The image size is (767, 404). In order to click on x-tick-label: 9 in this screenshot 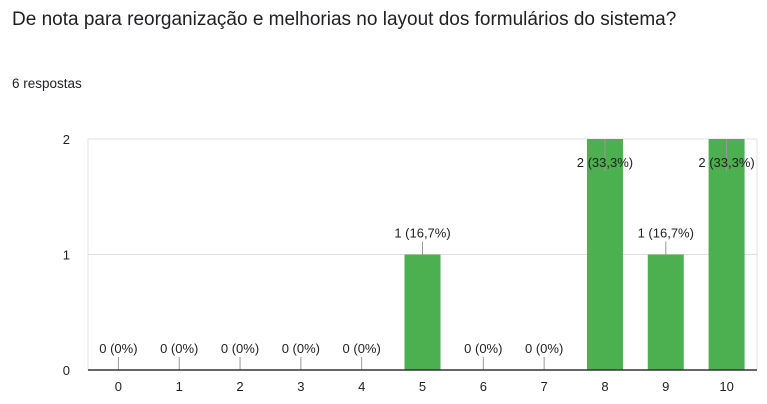, I will do `click(665, 386)`.